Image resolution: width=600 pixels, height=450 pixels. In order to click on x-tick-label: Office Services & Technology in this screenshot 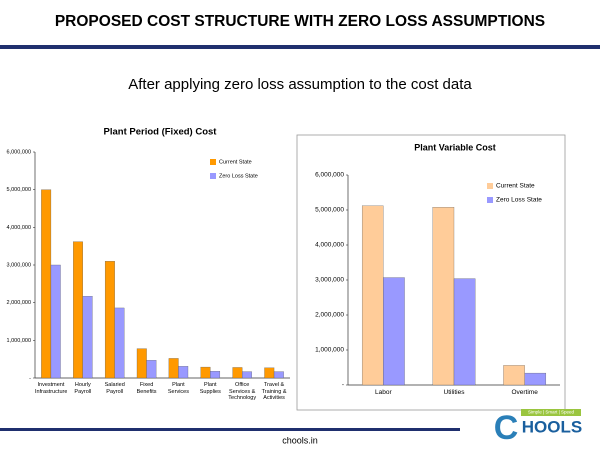, I will do `click(242, 392)`.